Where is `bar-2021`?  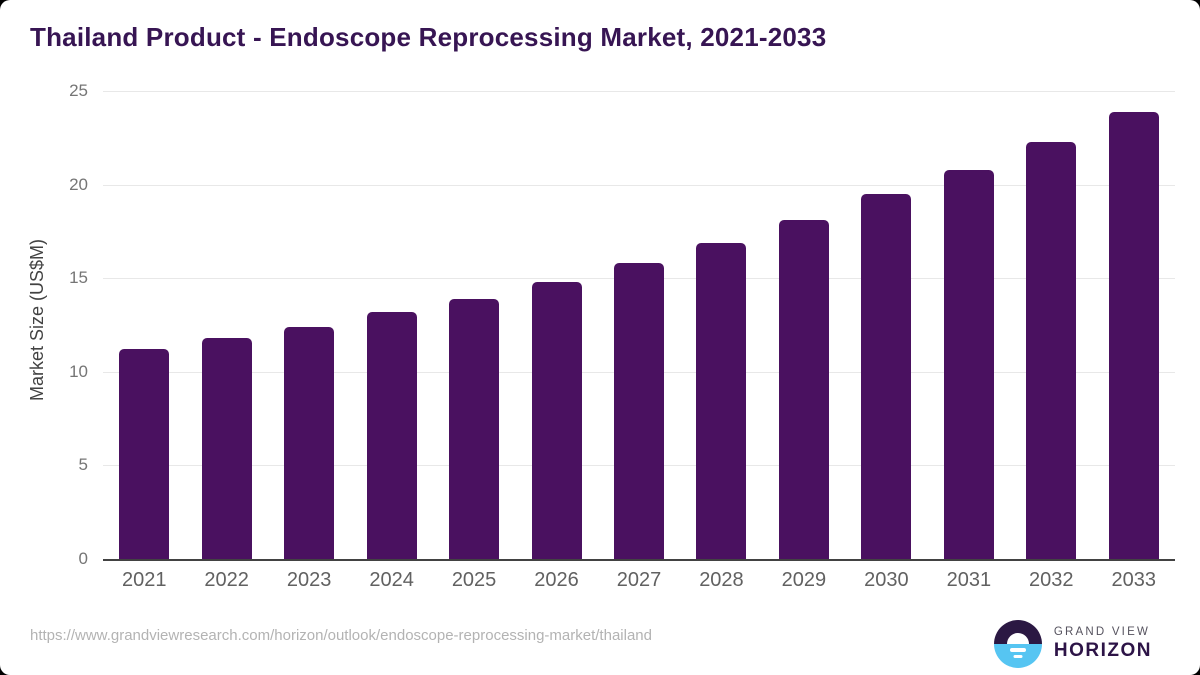
bar-2021 is located at coordinates (144, 454).